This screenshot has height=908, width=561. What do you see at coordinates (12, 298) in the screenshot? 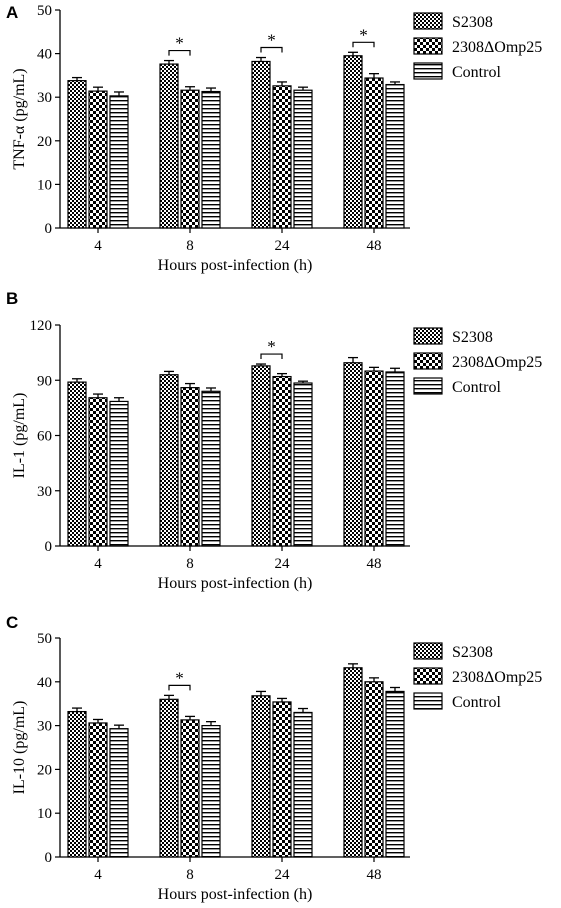
I see `panel-letter: B` at bounding box center [12, 298].